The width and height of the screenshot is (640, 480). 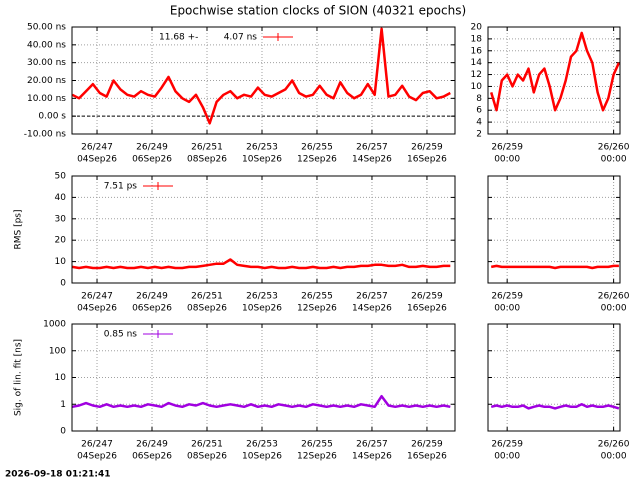 I want to click on legend-label: 4.07 ns, so click(x=241, y=38).